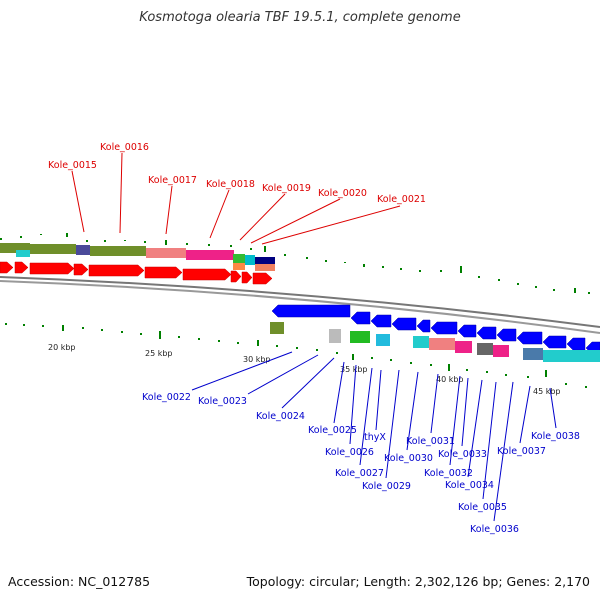 The height and width of the screenshot is (600, 600). Describe the element at coordinates (222, 401) in the screenshot. I see `reverse-gene-label: Kole_0023` at that location.